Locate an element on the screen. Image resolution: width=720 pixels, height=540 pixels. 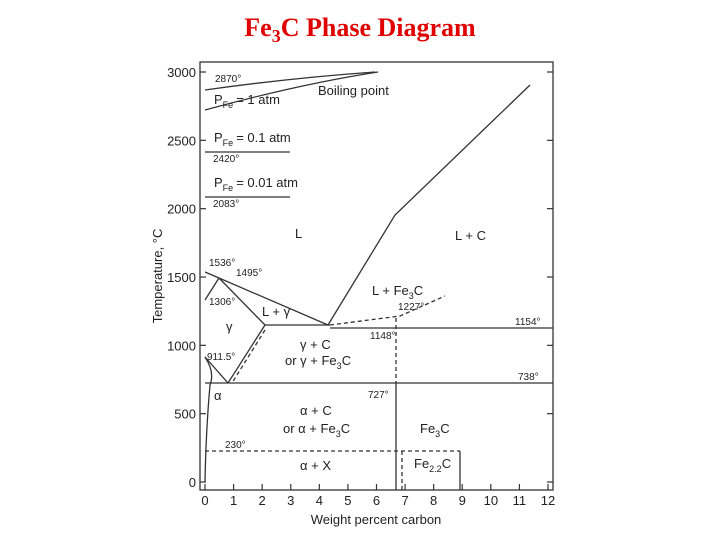
title: Fe3C Phase Diagram is located at coordinates (360, 29).